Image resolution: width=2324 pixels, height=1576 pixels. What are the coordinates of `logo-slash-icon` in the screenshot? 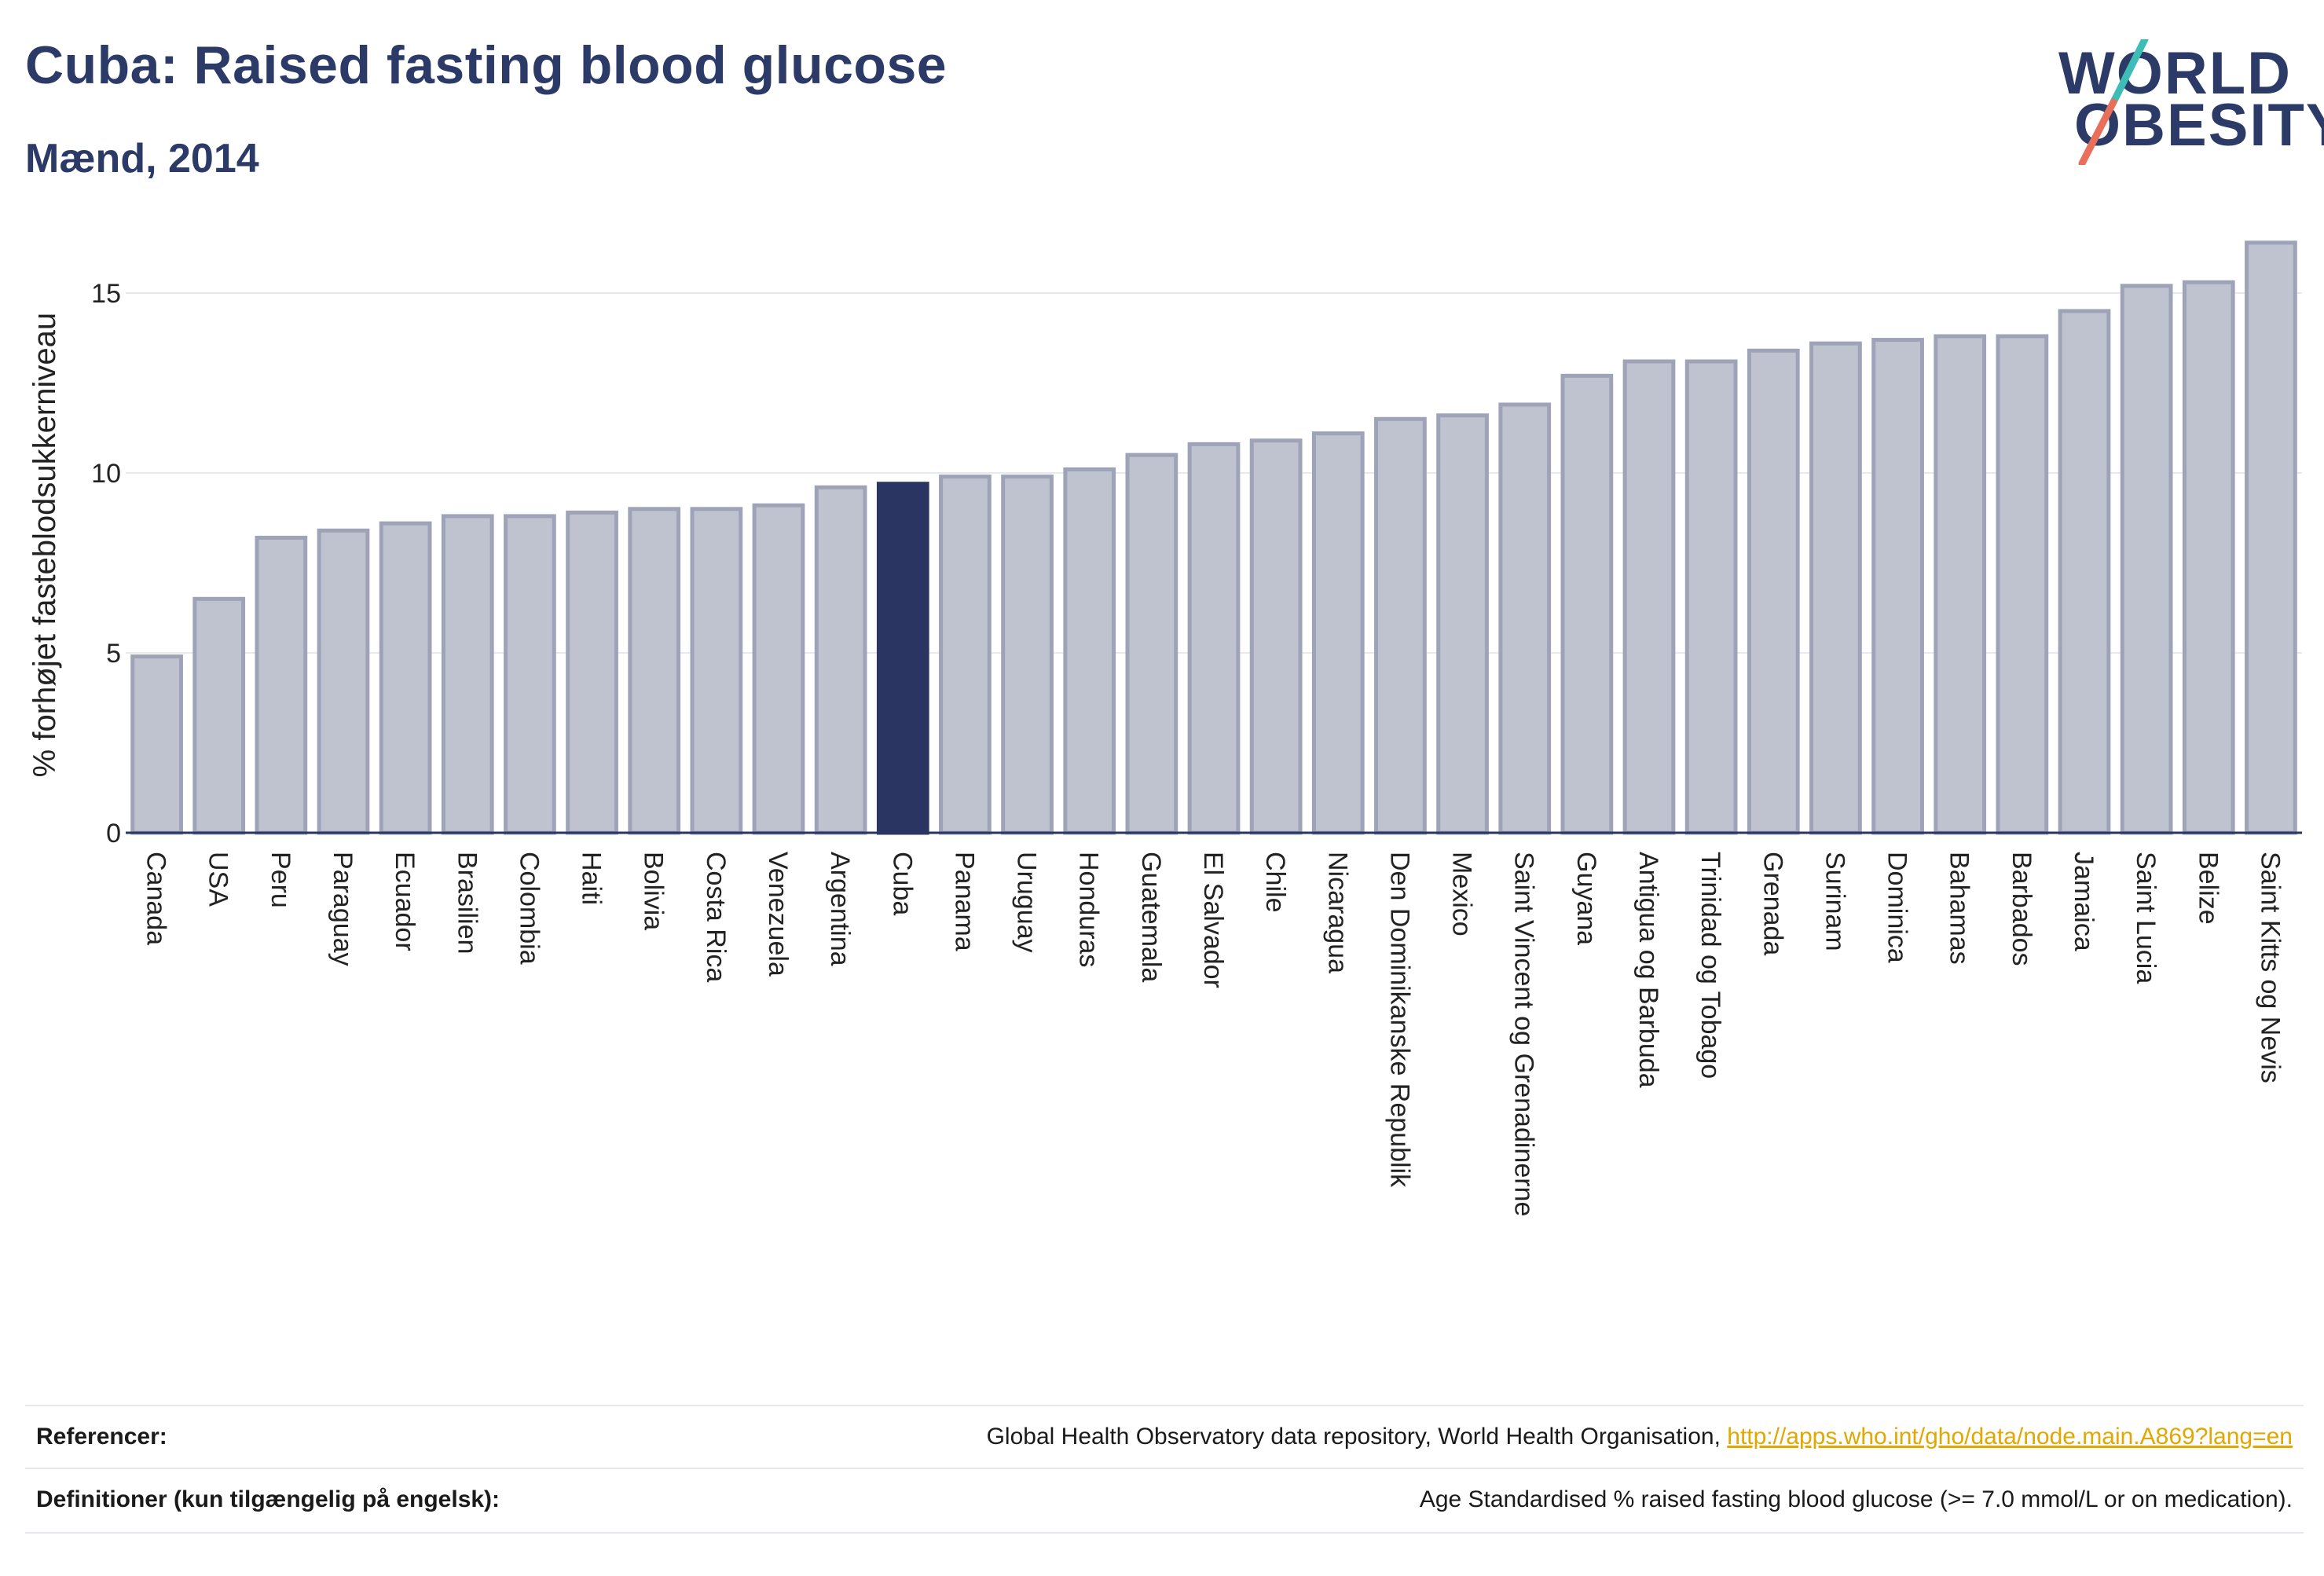 It's located at (2113, 102).